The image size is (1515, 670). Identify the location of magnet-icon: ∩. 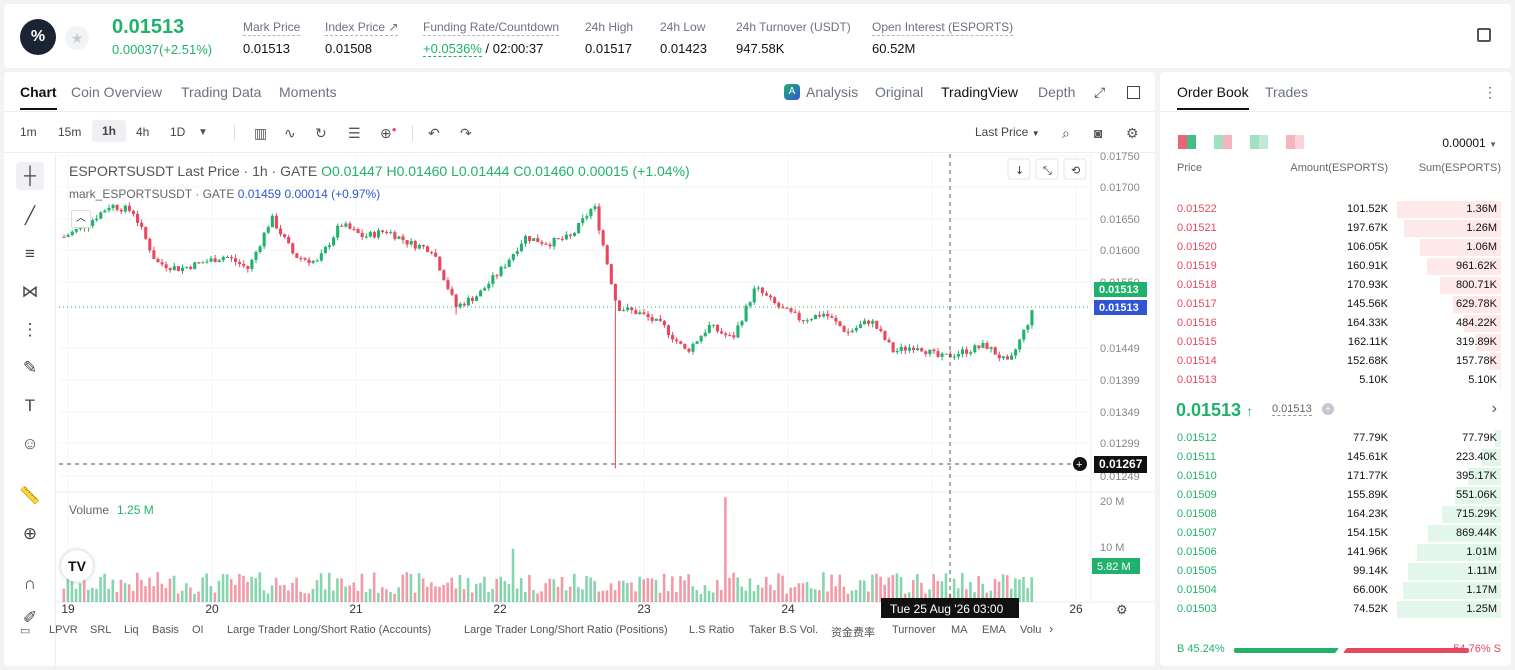
(30, 583).